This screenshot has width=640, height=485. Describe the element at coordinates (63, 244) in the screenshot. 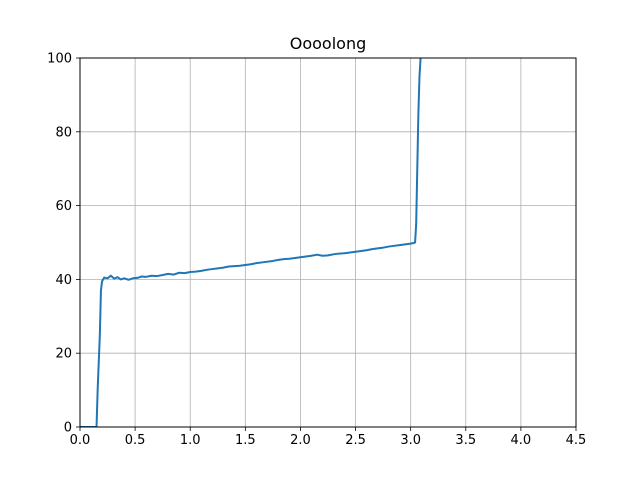

I see `y-axis-ticks: 0 20 40 60 80 100` at that location.